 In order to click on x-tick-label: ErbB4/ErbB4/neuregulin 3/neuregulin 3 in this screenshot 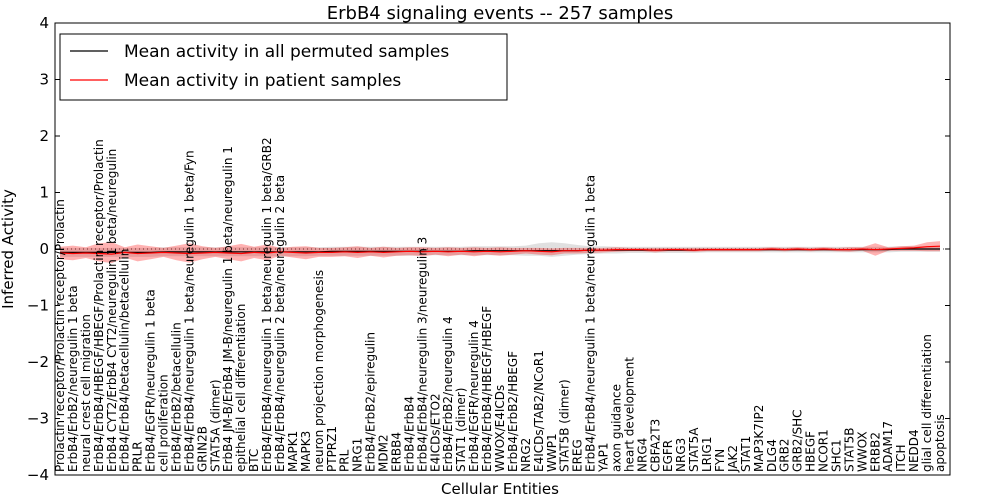, I will do `click(422, 354)`.